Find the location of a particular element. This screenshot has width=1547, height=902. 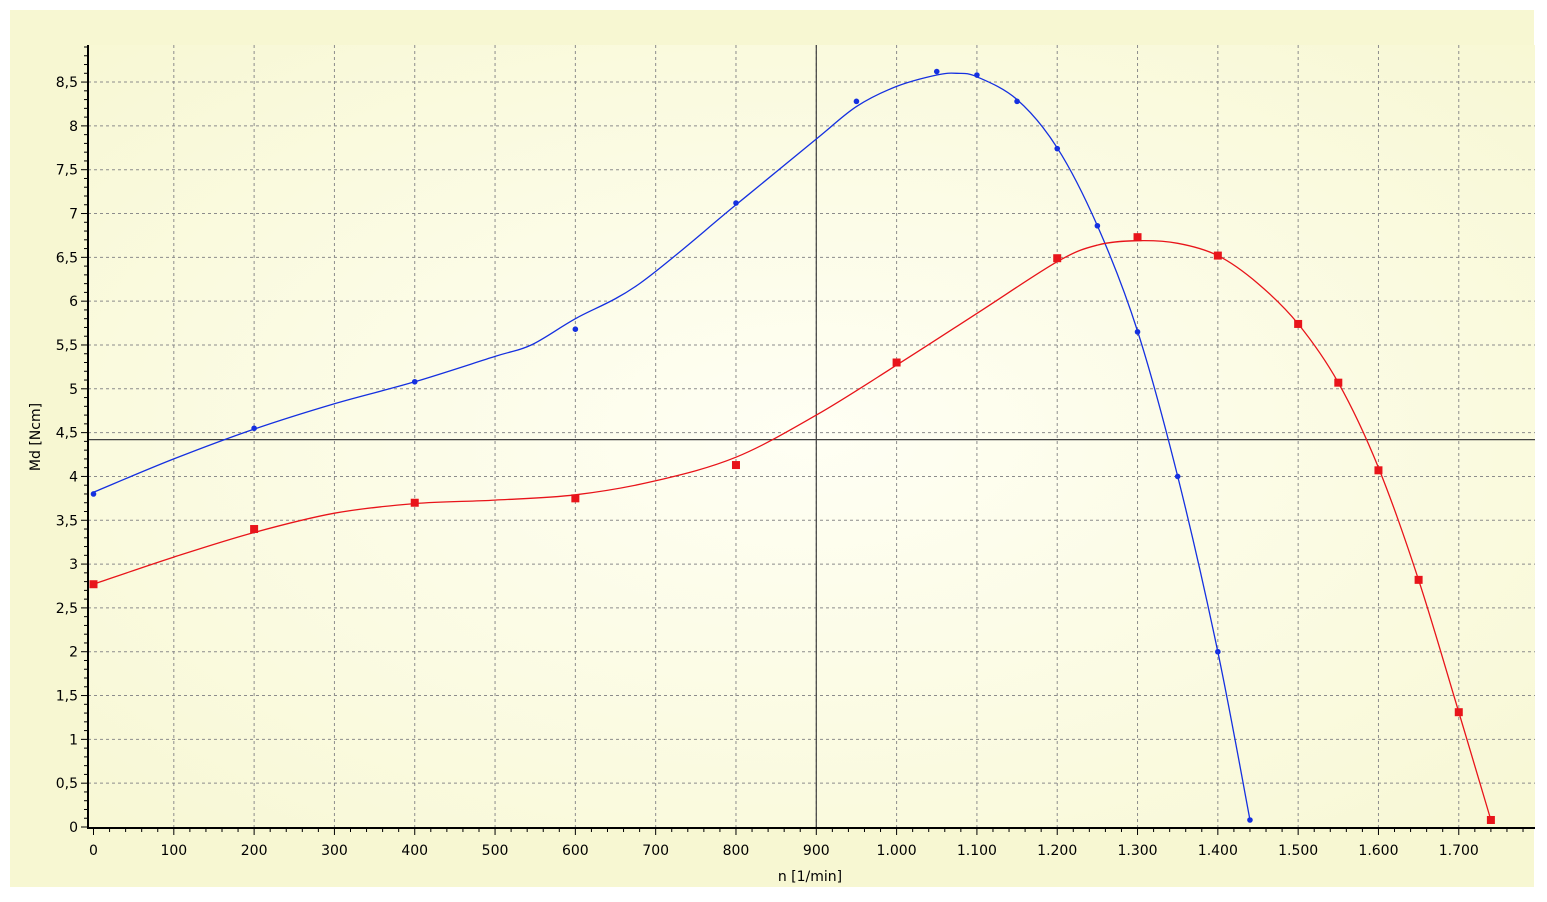

y-tick-label: 1,5 is located at coordinates (67, 697).